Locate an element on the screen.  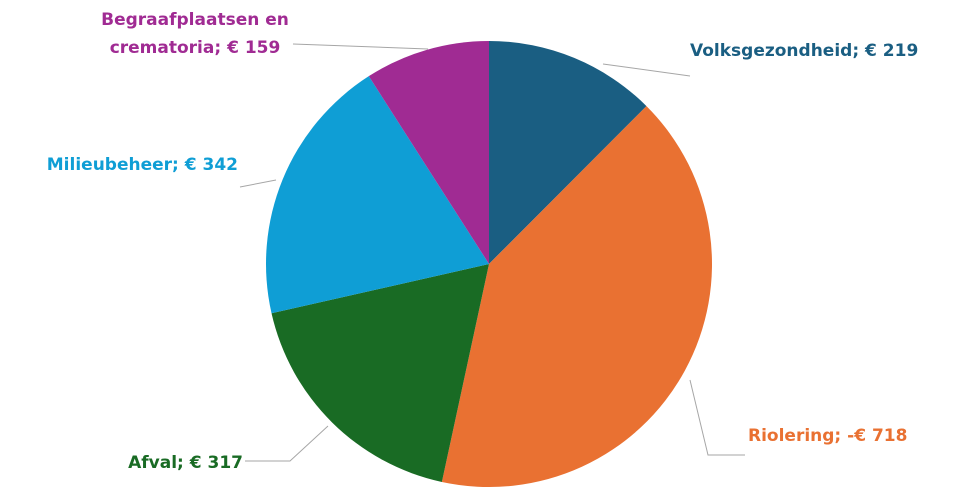
data-label-milieubeheer: Milieubeheer; € 342 is located at coordinates (142, 165).